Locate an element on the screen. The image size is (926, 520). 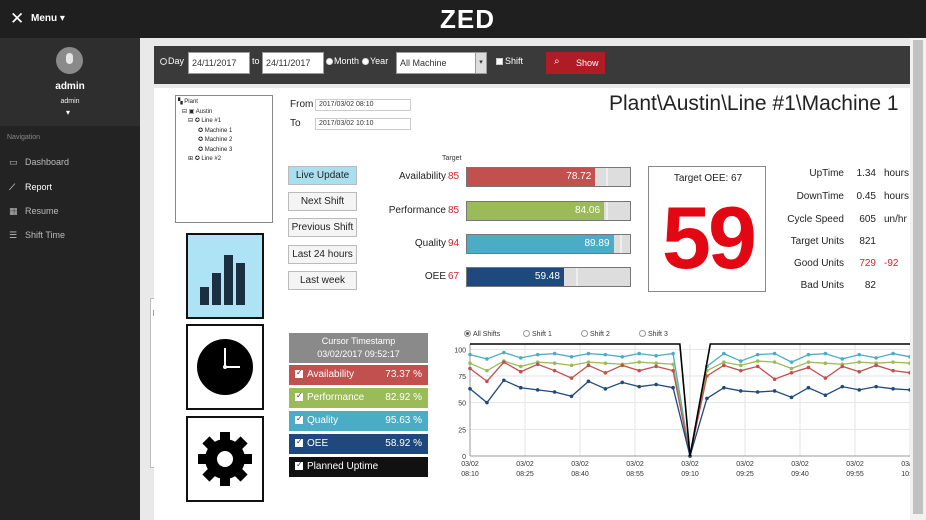
user-profile: admin admin ▾ is located at coordinates (70, 82).